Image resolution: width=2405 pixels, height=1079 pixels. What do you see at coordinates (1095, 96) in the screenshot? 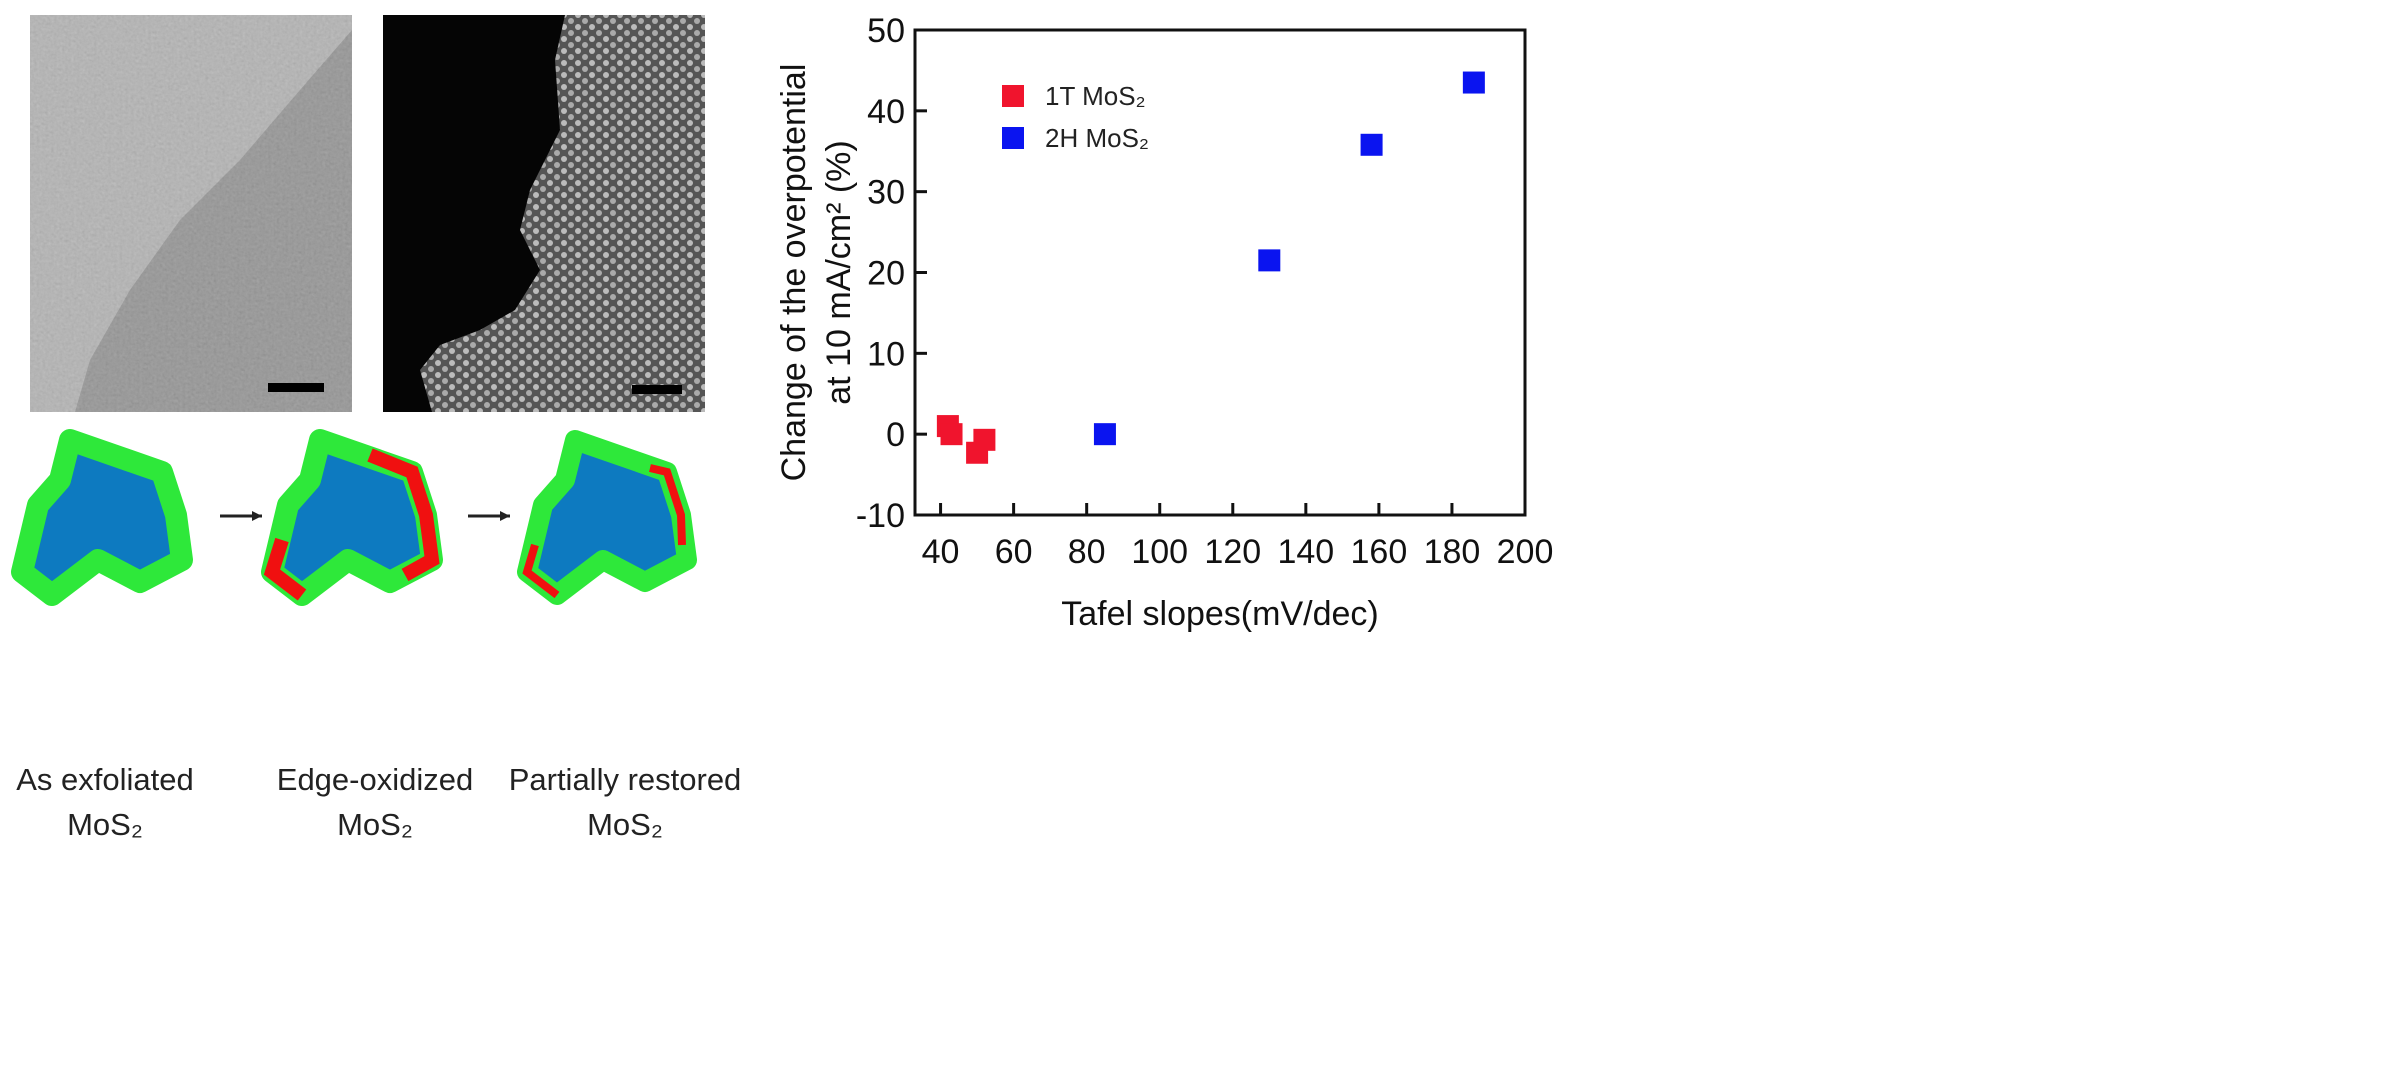
I see `legend-label: 1T MoS₂` at bounding box center [1095, 96].